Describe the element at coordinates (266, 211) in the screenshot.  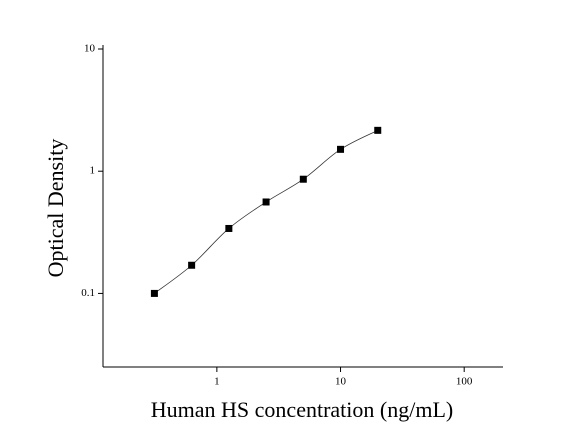
I see `fit-curve` at that location.